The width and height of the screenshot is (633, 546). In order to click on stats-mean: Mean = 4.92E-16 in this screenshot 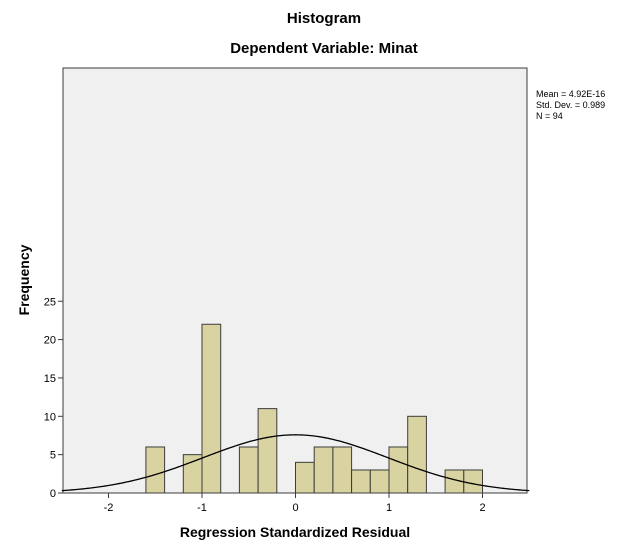, I will do `click(570, 94)`.